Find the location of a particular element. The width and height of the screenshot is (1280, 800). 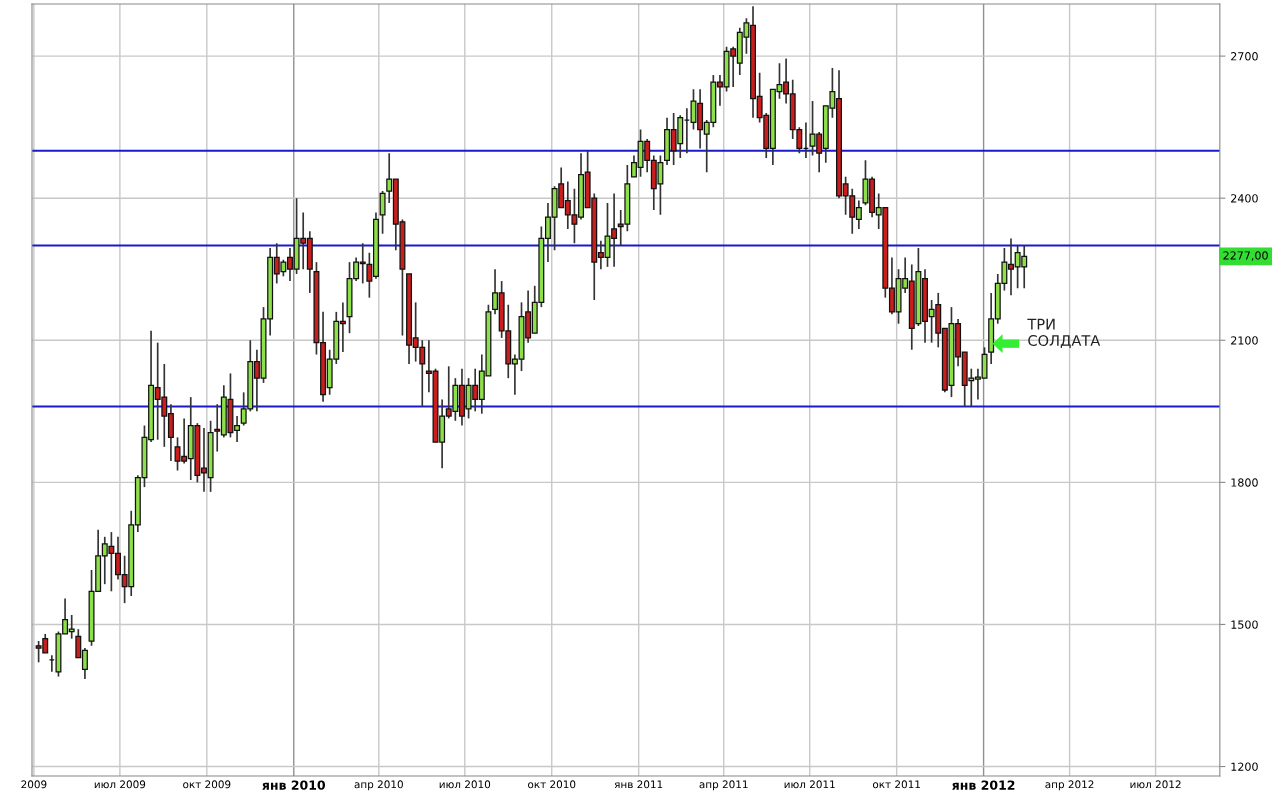

x-tick-label: июл 2009 is located at coordinates (120, 784).